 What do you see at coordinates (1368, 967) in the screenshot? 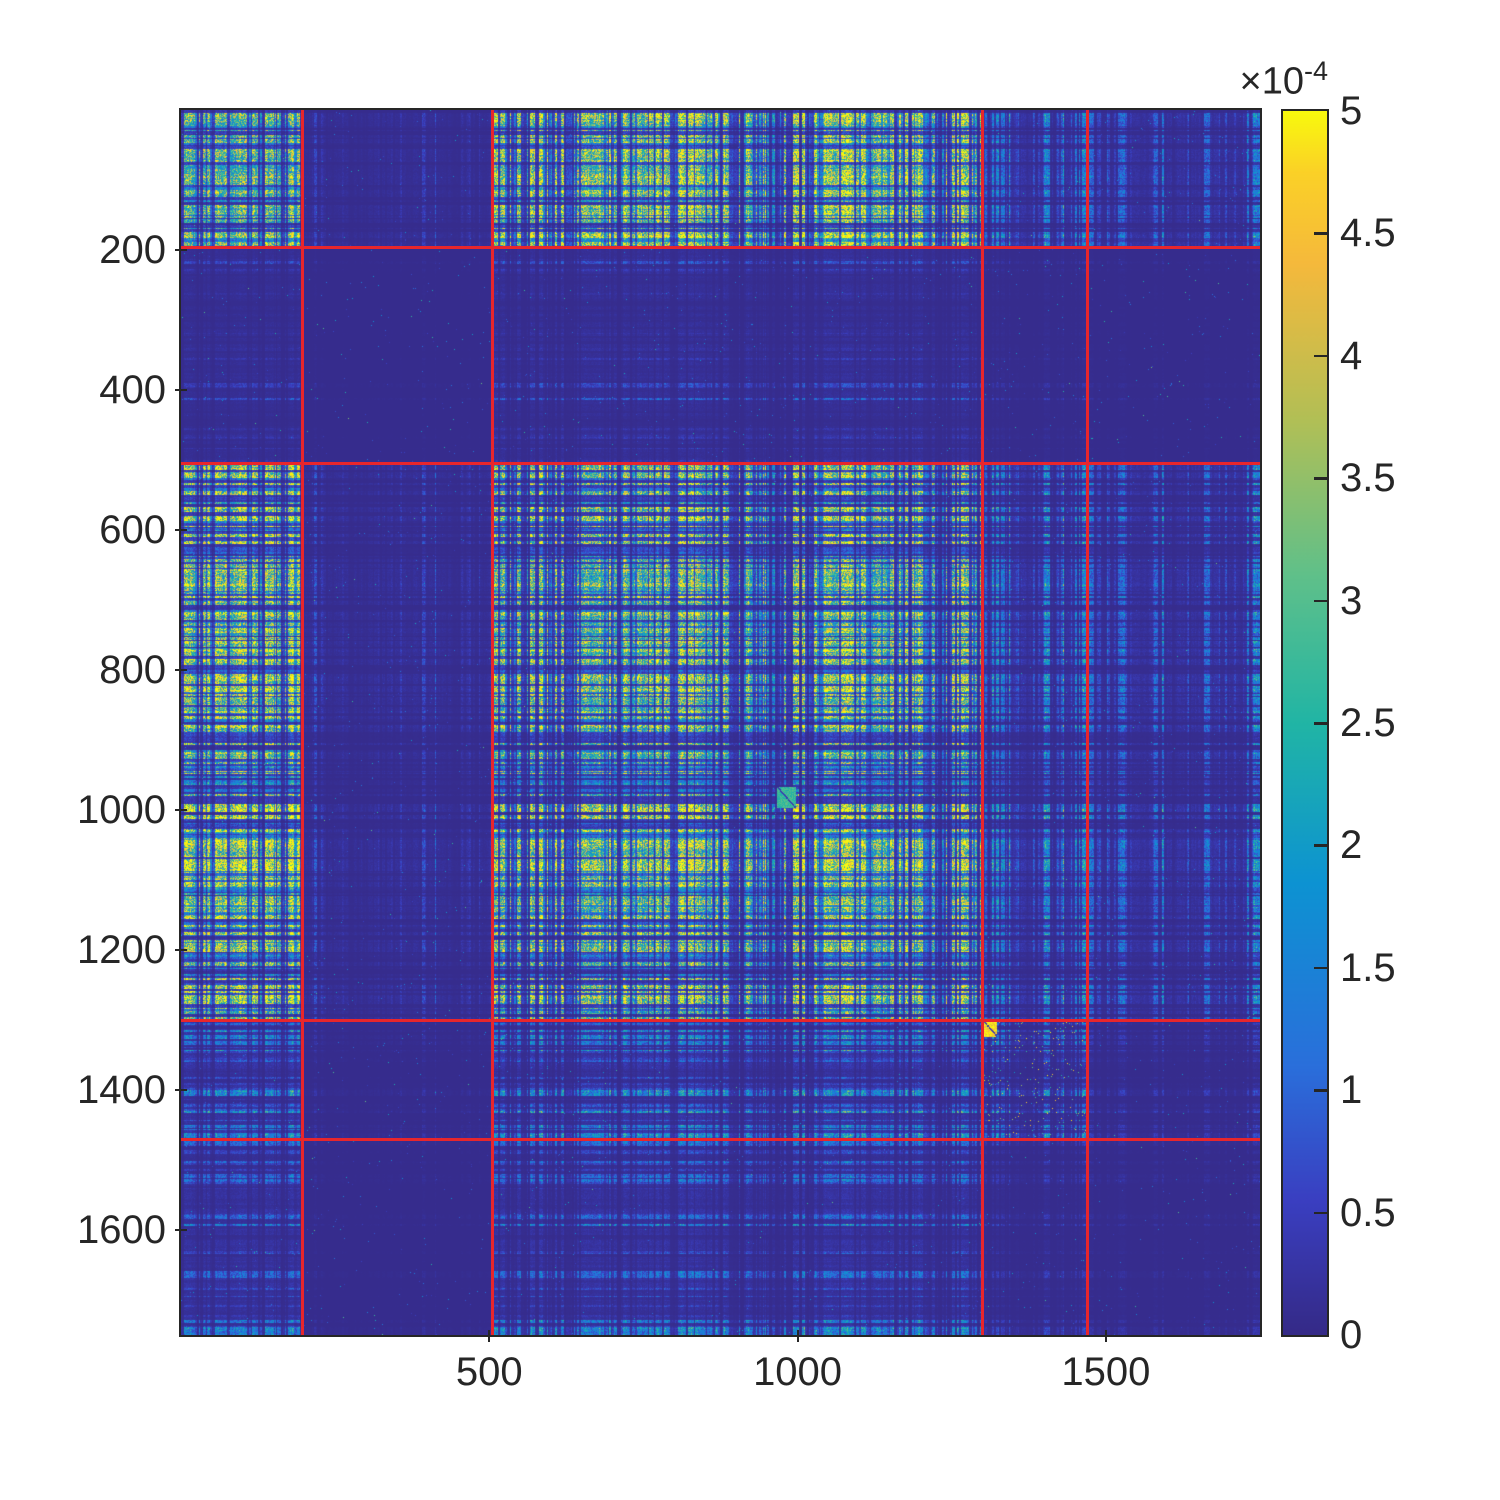
I see `colorbar-tick-label: 1.5` at bounding box center [1368, 967].